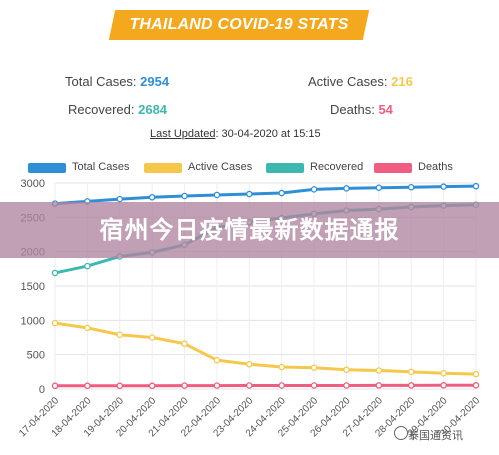 Image resolution: width=499 pixels, height=455 pixels. I want to click on stat-total-cases: Total Cases: 2954, so click(117, 81).